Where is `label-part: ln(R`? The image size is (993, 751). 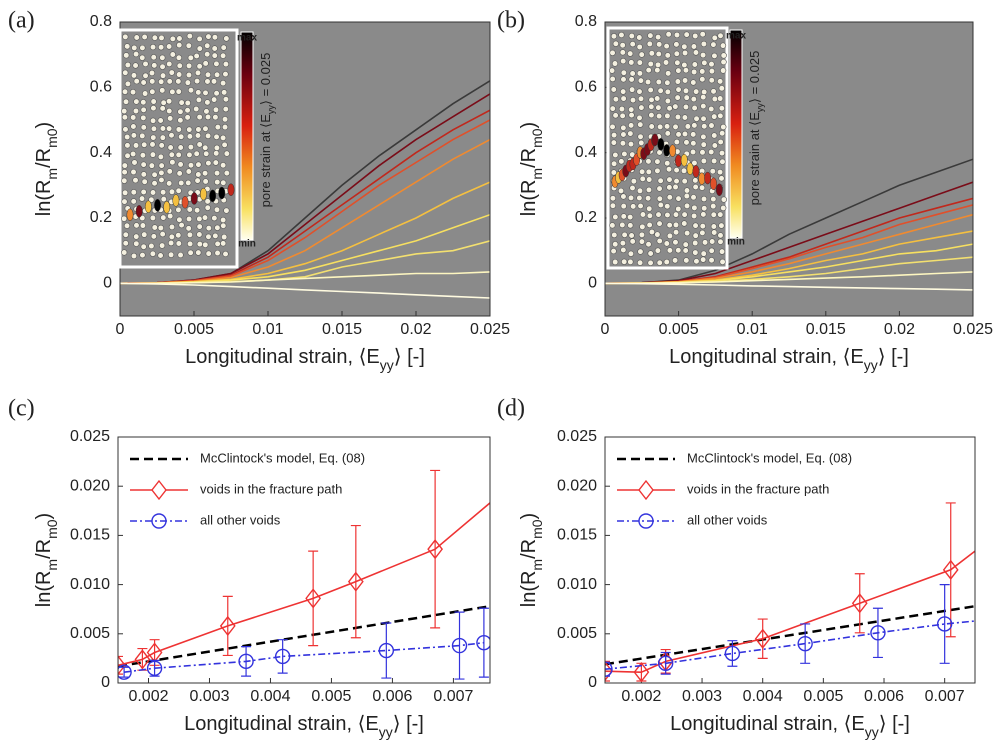 label-part: ln(R is located at coordinates (529, 198).